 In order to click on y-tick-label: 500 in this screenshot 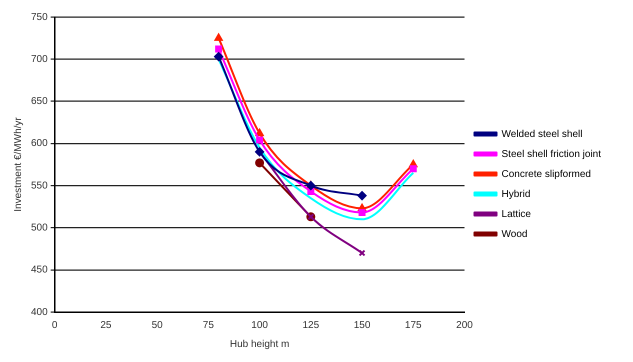, I will do `click(39, 228)`.